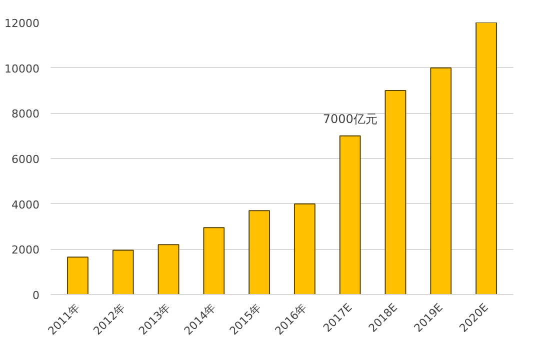  Describe the element at coordinates (22, 69) in the screenshot. I see `y-tick-label: 10000` at that location.